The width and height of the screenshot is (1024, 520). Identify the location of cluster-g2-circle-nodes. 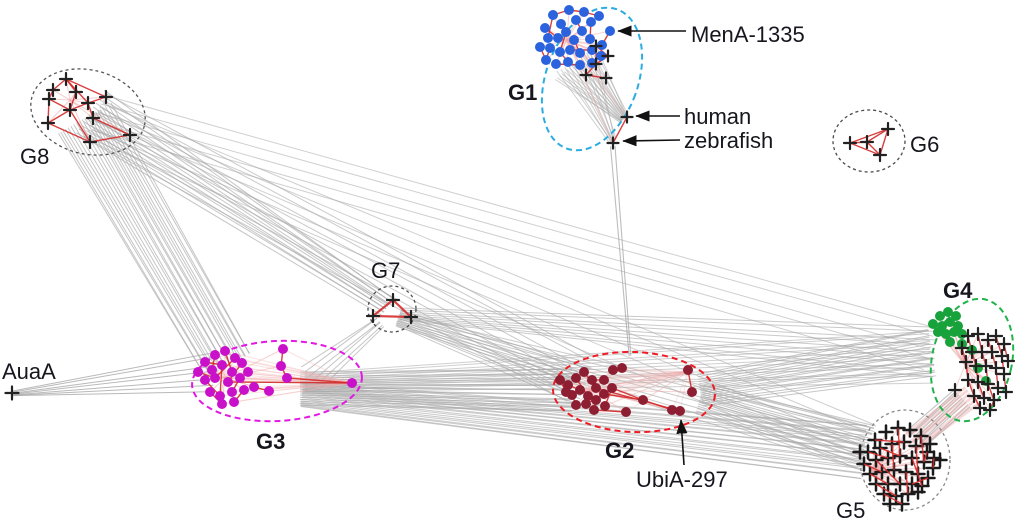
(626, 390).